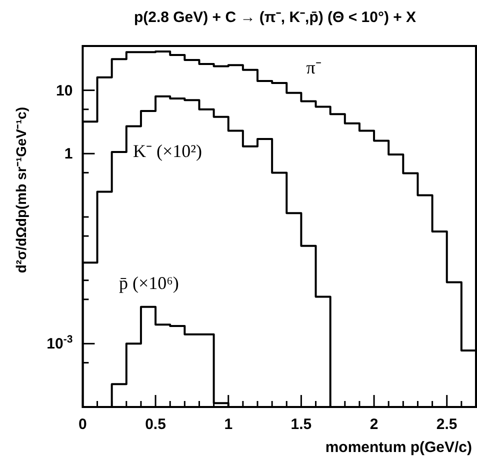  What do you see at coordinates (64, 91) in the screenshot?
I see `y-tick-label: 10` at bounding box center [64, 91].